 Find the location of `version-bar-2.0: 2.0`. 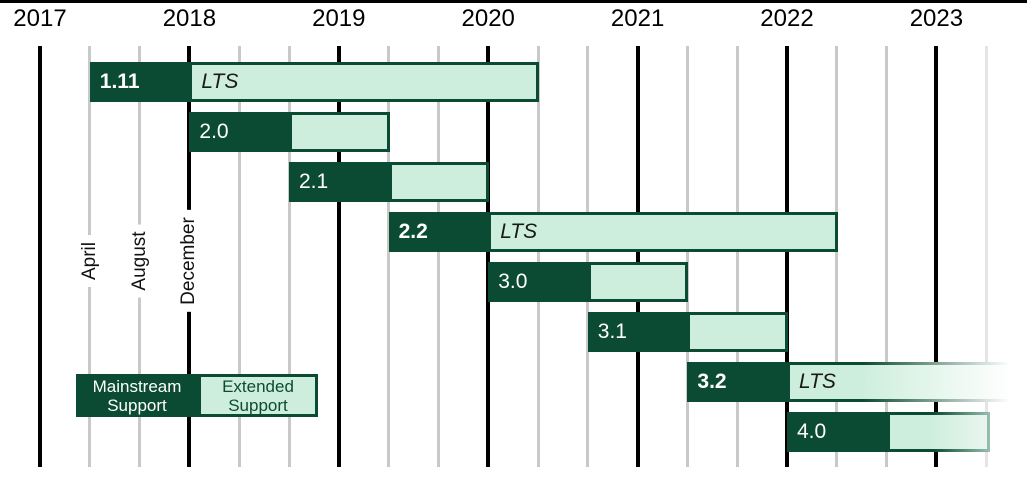

version-bar-2.0: 2.0 is located at coordinates (289, 132).